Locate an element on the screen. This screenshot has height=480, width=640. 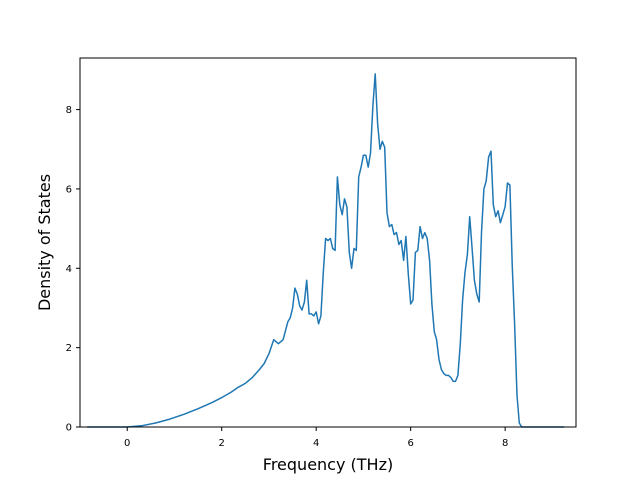
x-tick-label: 0 is located at coordinates (127, 443).